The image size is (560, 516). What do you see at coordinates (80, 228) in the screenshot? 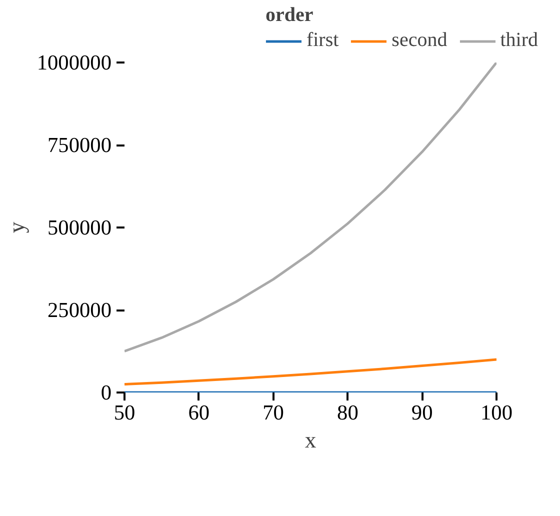
I see `y-tick-label: 500000` at bounding box center [80, 228].